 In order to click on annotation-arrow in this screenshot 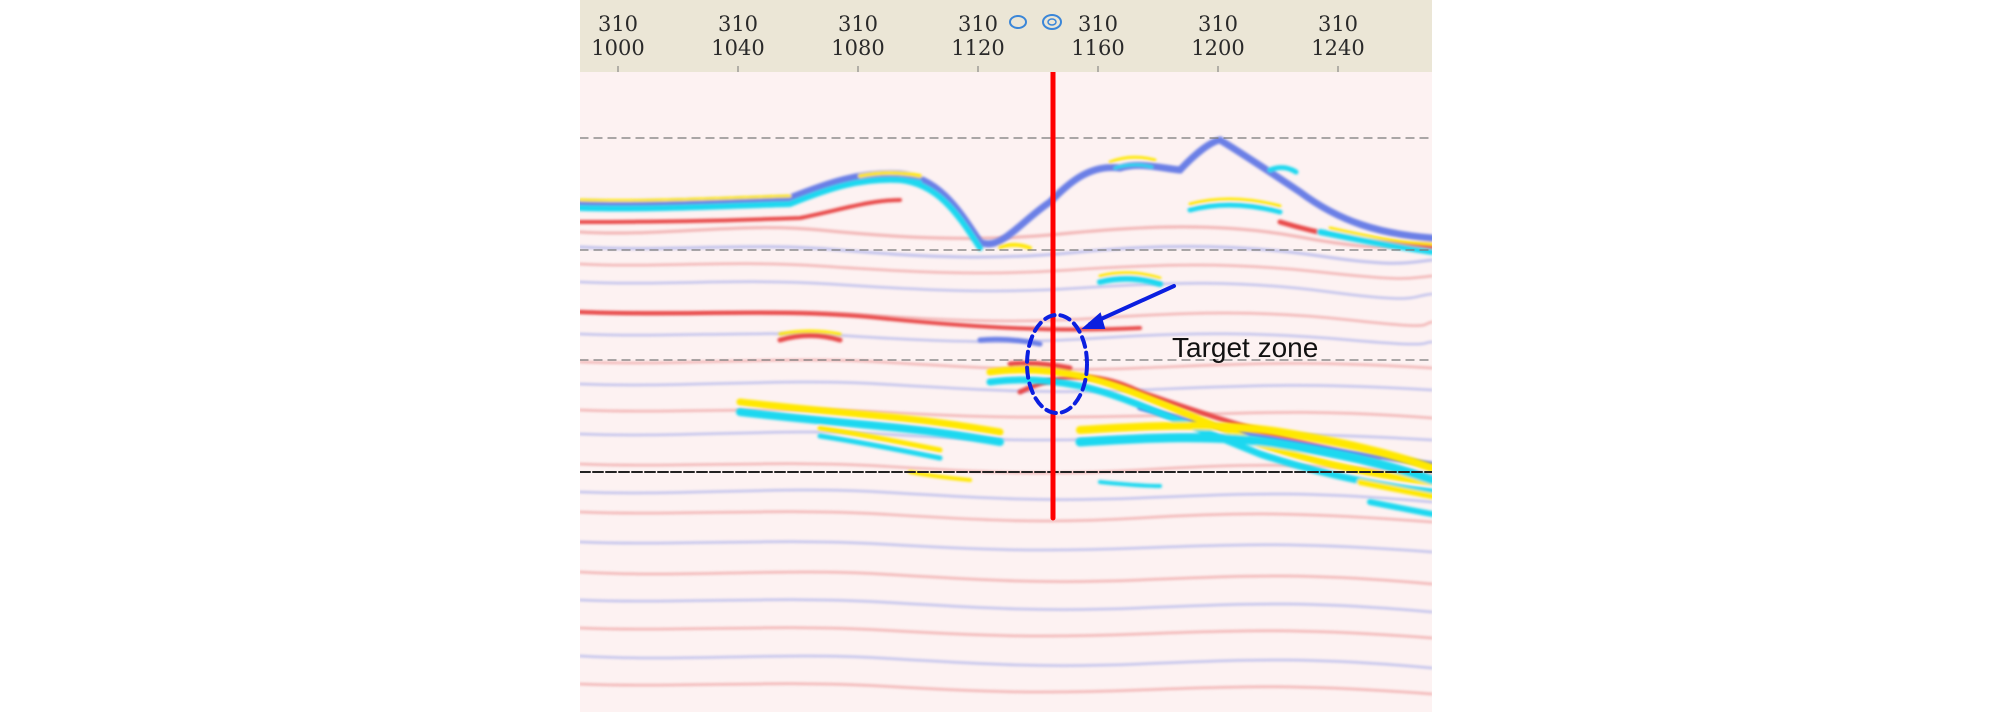, I will do `click(1128, 306)`.